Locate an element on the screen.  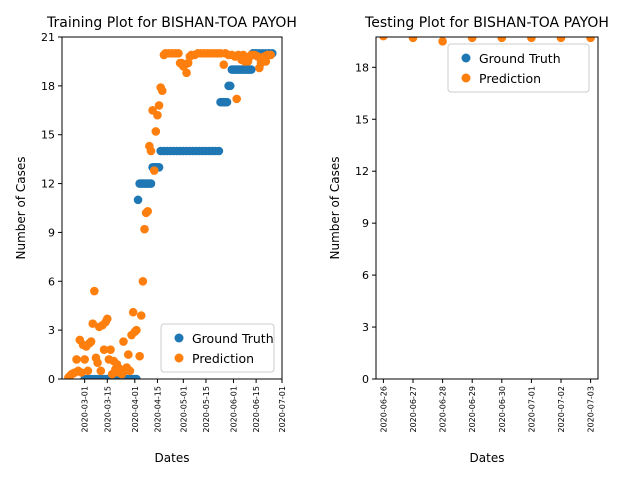
training-x-tick-label: 2020-05-01 is located at coordinates (183, 409).